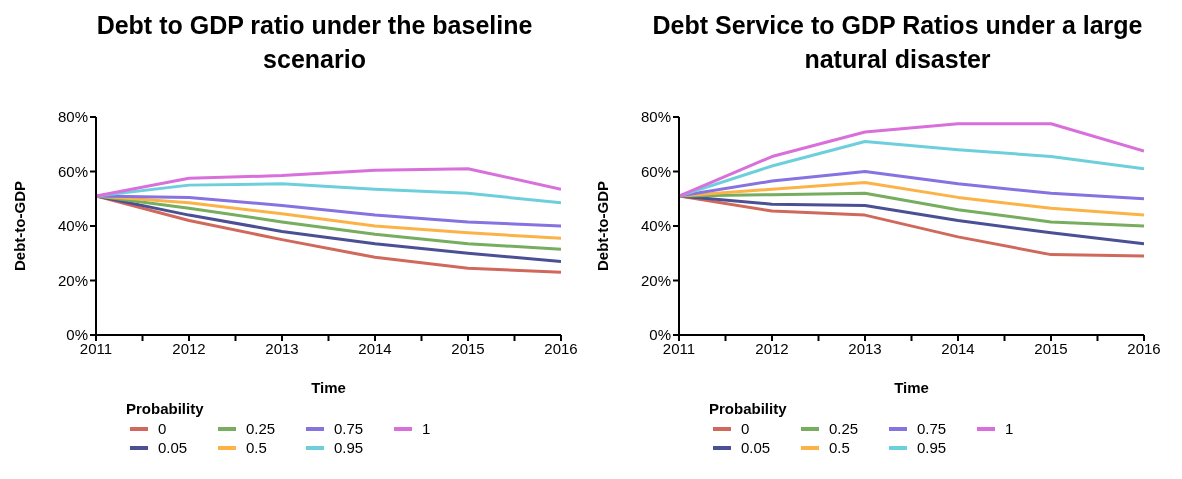 Image resolution: width=1182 pixels, height=479 pixels. Describe the element at coordinates (897, 42) in the screenshot. I see `chart-title: Debt Service to GDP Ratios under a large natural disaster` at that location.